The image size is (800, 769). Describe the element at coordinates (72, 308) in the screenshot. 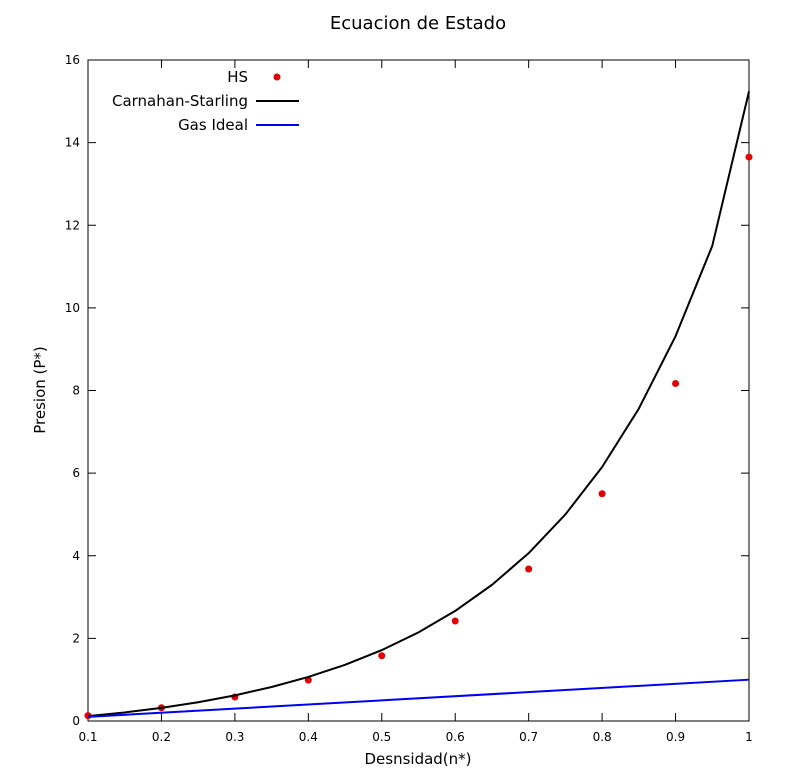

I see `y-tick-label: 10` at that location.